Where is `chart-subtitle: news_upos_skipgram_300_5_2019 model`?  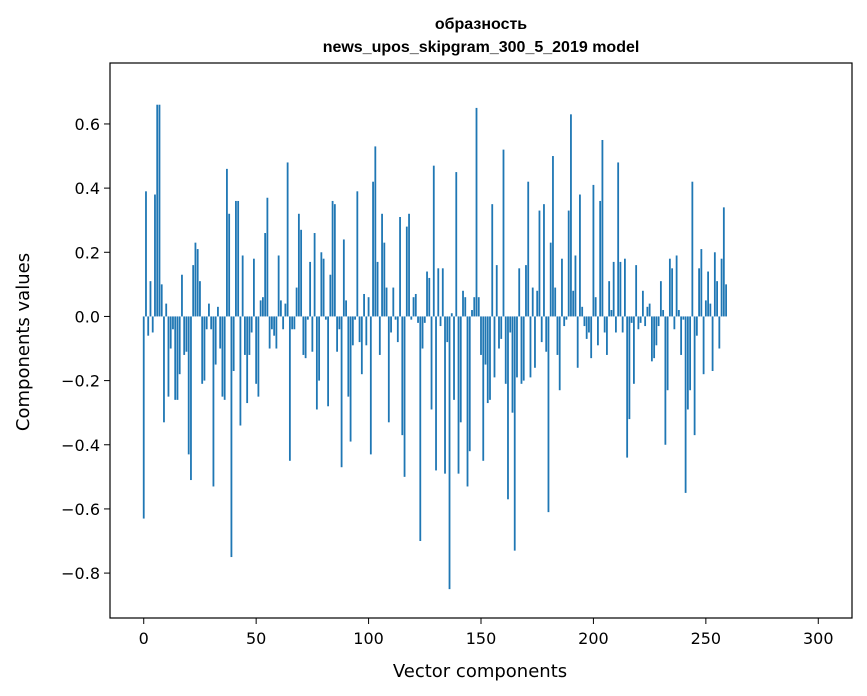 chart-subtitle: news_upos_skipgram_300_5_2019 model is located at coordinates (481, 47).